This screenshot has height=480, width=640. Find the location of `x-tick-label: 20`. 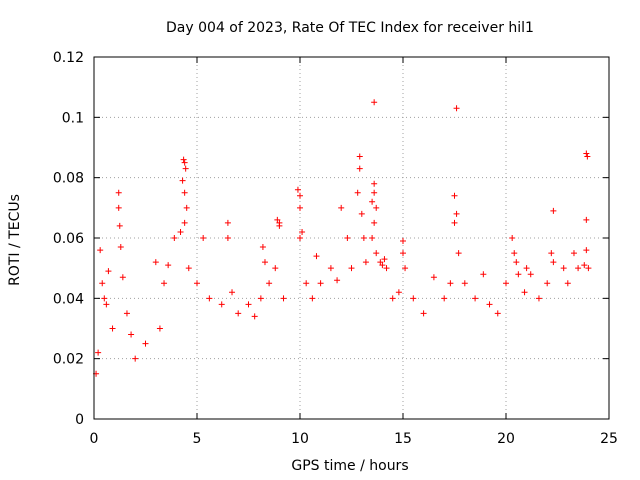

x-tick-label: 20 is located at coordinates (506, 439).